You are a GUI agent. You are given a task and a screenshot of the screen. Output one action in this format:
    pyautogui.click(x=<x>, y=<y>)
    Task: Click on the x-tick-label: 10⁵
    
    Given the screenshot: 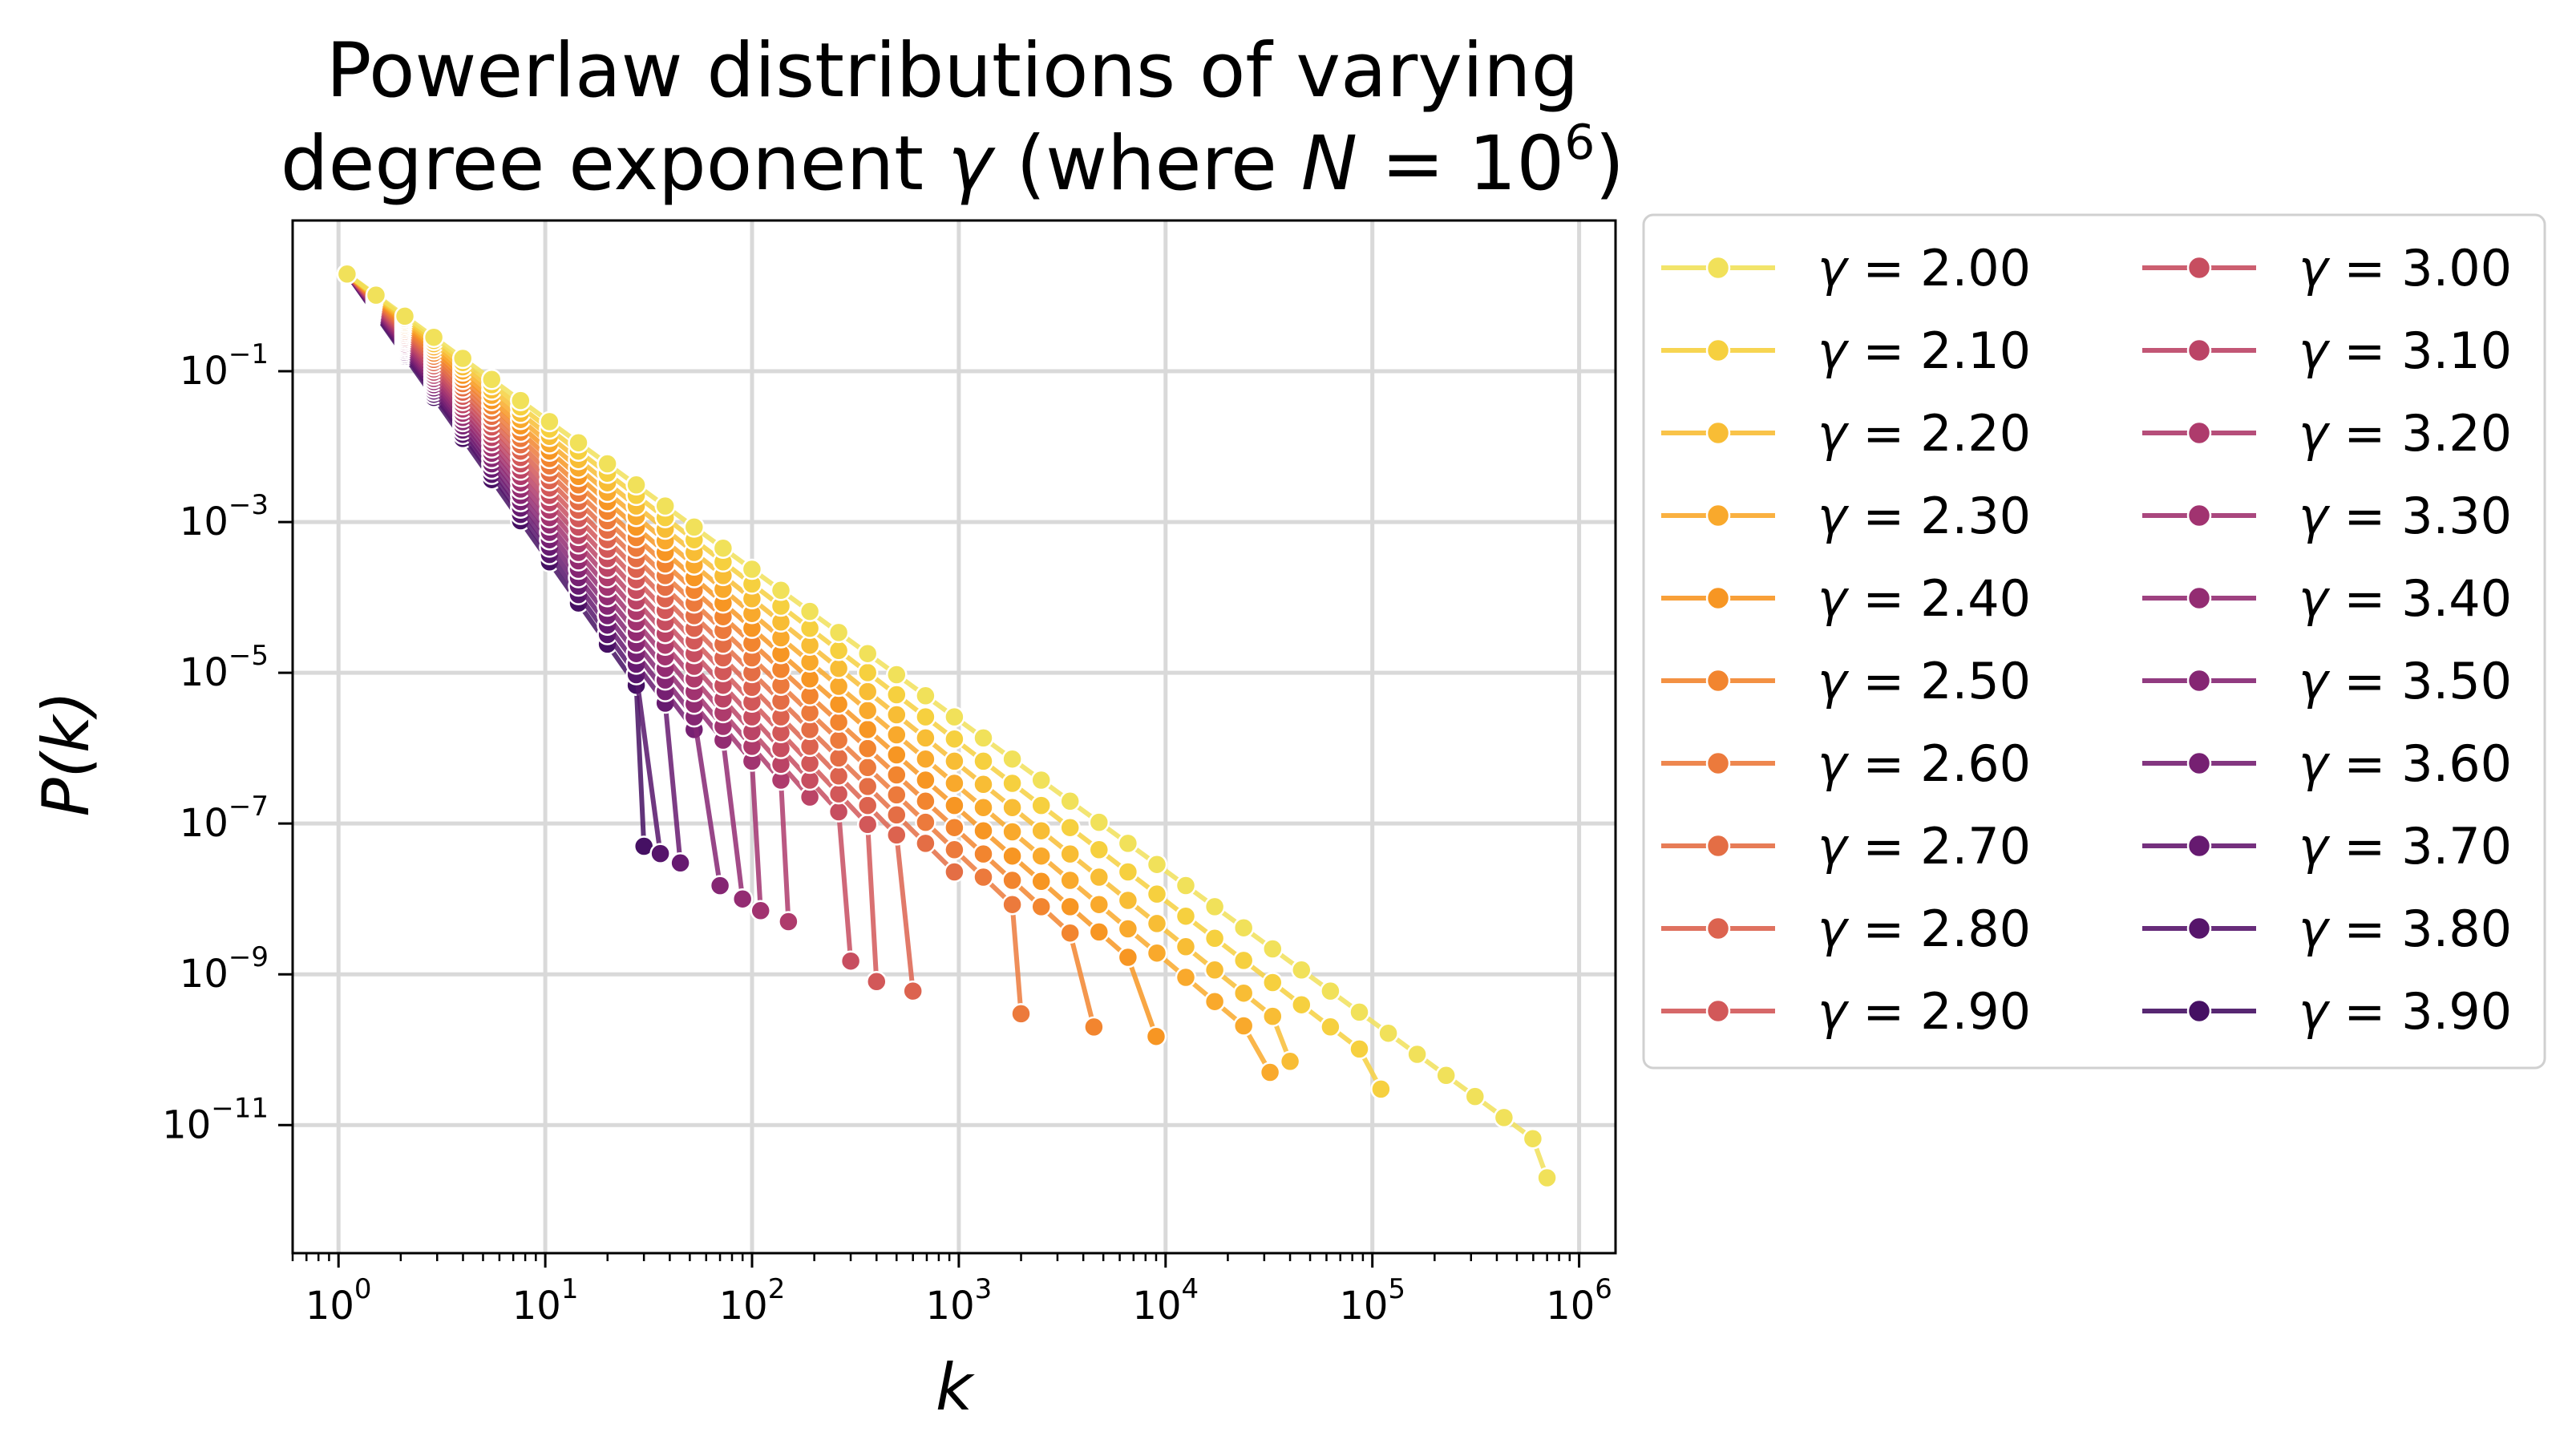 What is the action you would take?
    pyautogui.click(x=1372, y=1301)
    